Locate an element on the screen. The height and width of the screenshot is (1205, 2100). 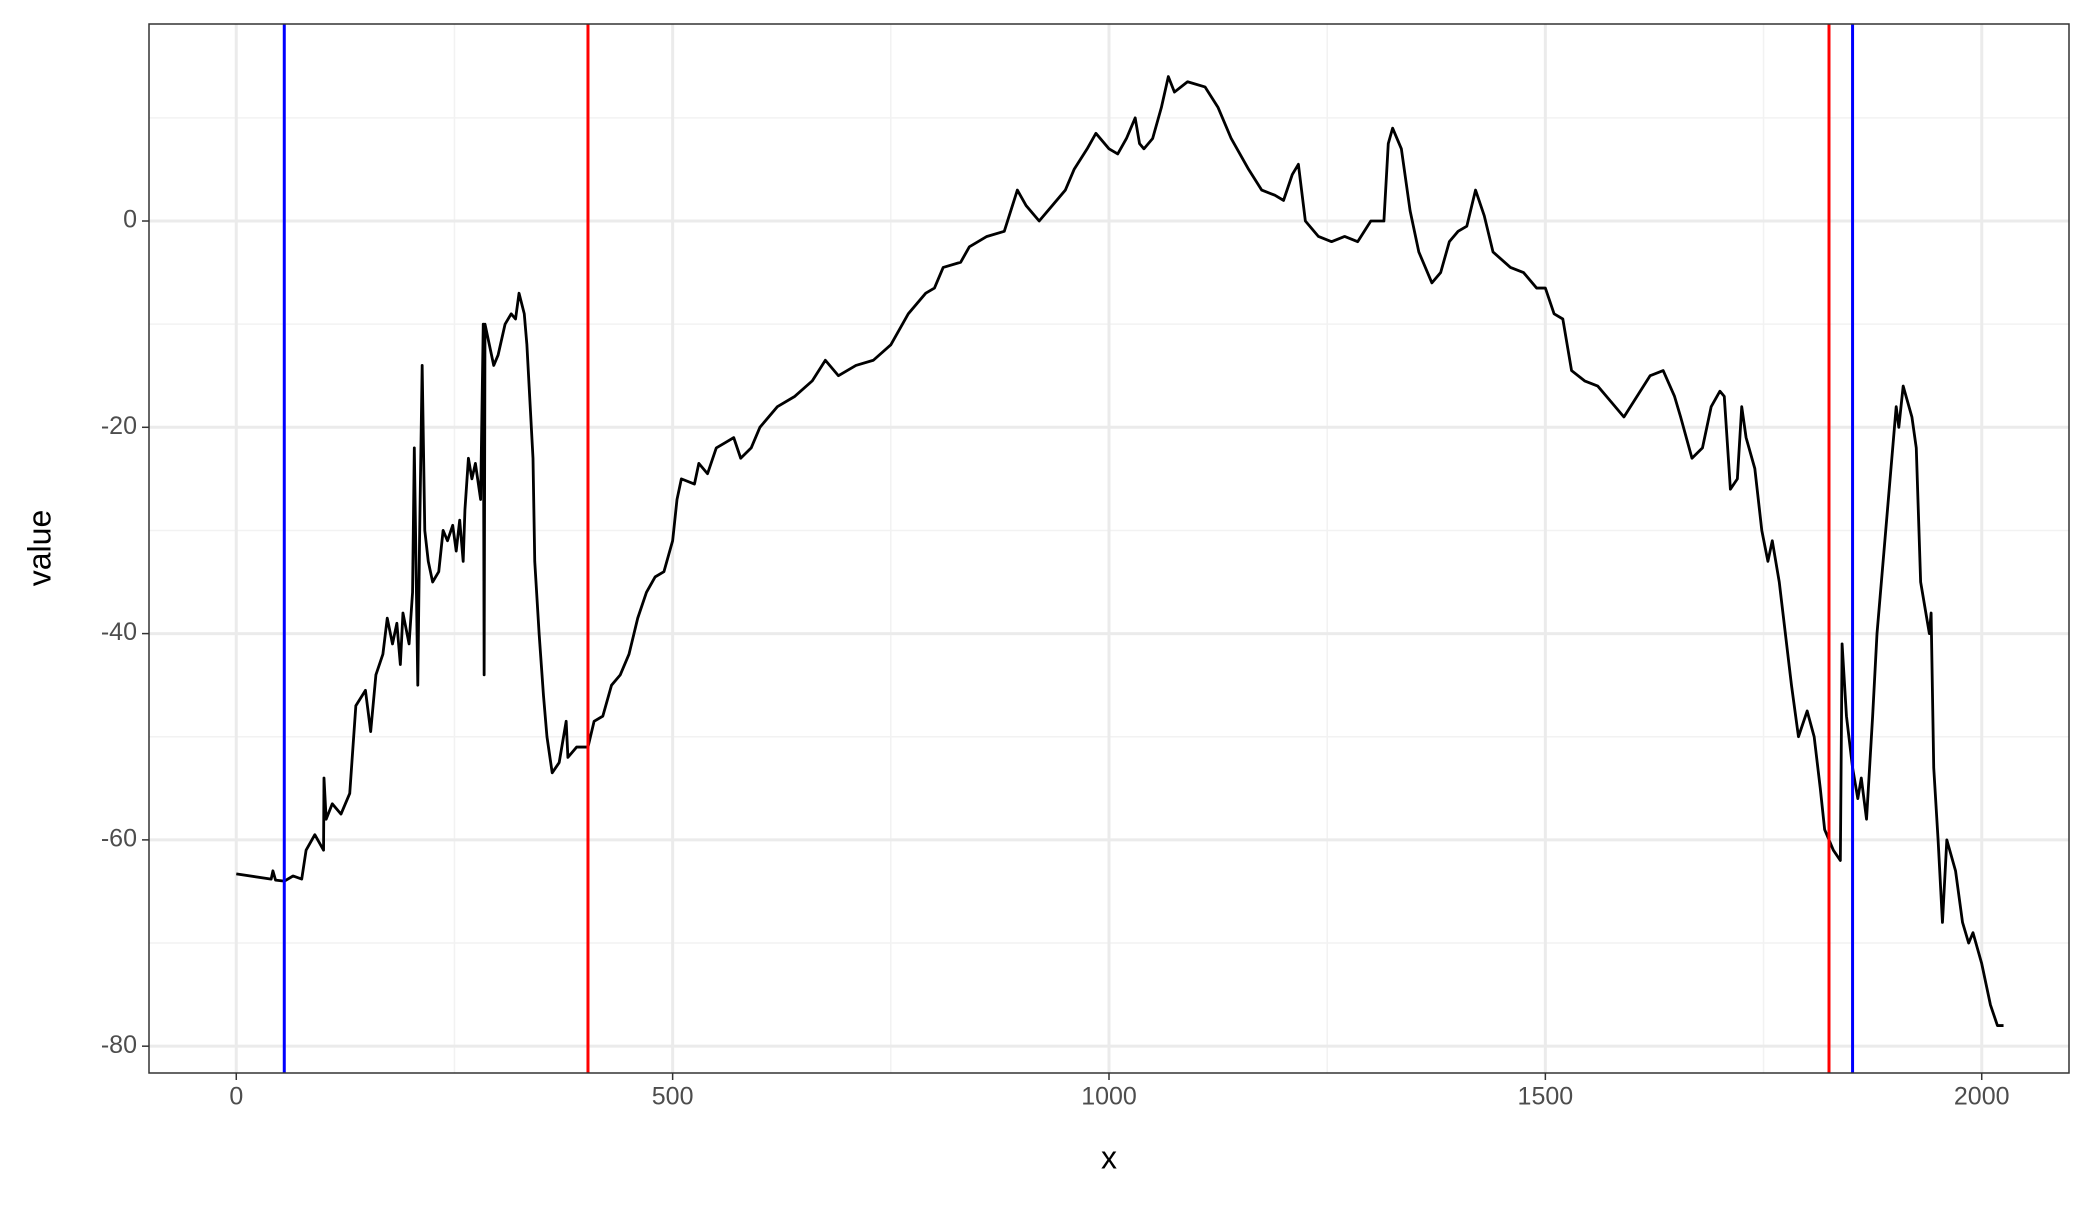
y-tick-label: -80 is located at coordinates (119, 1045).